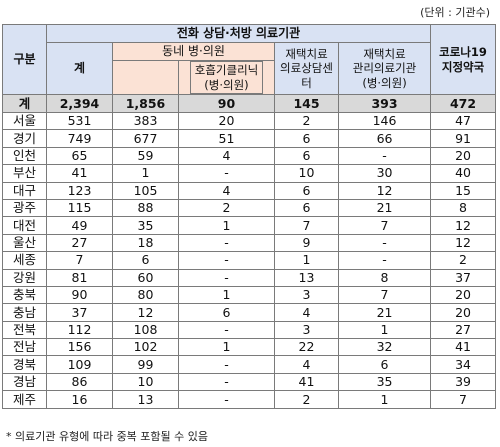 The image size is (500, 447). I want to click on cell-region: 경북, so click(24, 364).